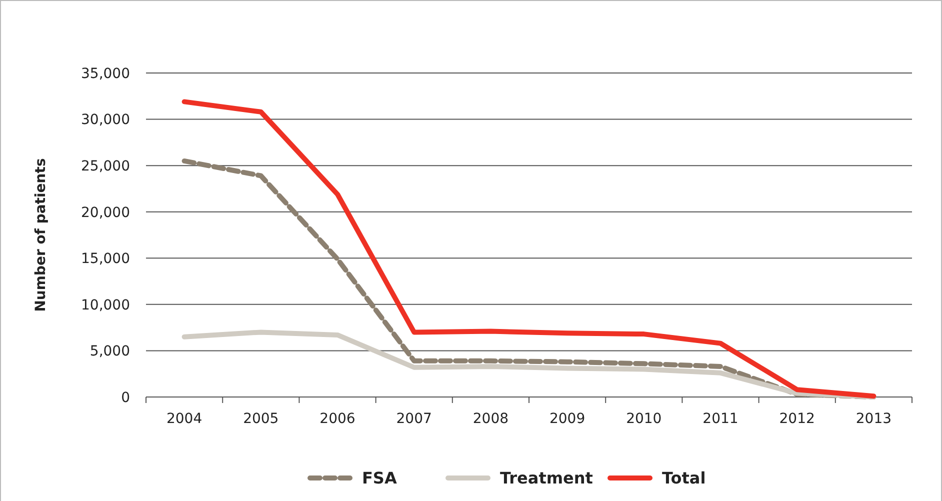 The height and width of the screenshot is (501, 942). What do you see at coordinates (567, 419) in the screenshot?
I see `x-tick-label: 2009` at bounding box center [567, 419].